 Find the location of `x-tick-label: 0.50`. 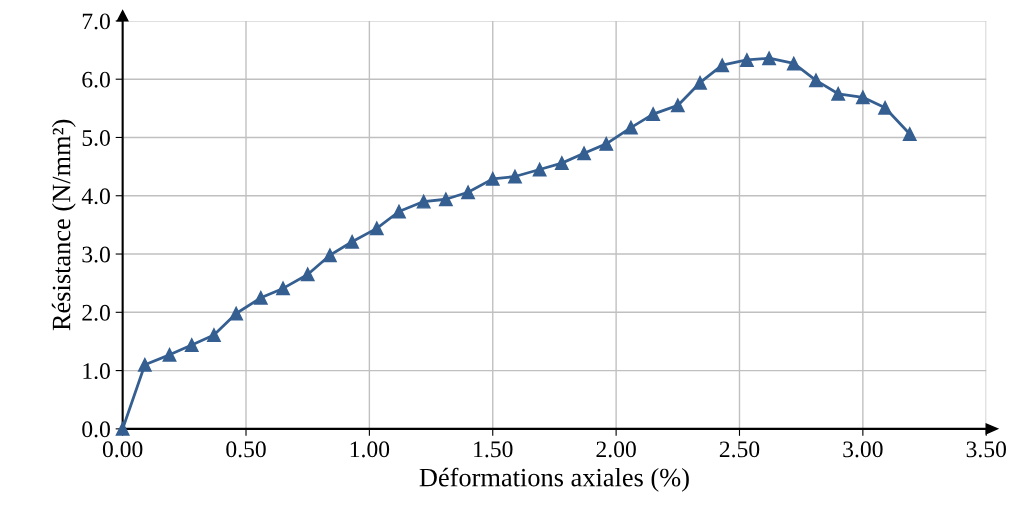

x-tick-label: 0.50 is located at coordinates (246, 449).